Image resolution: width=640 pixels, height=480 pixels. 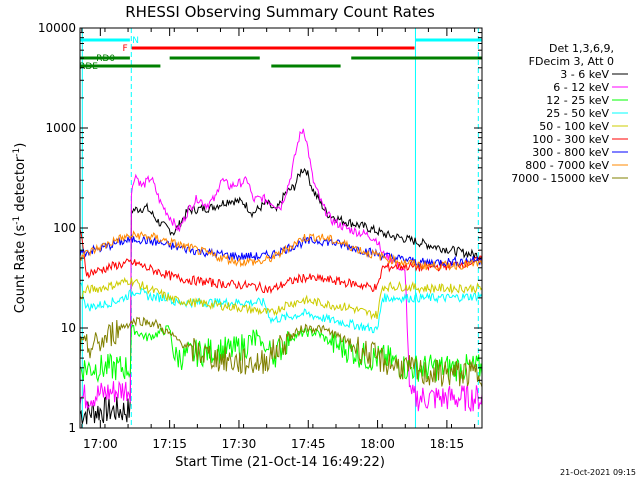 What do you see at coordinates (239, 444) in the screenshot?
I see `x-tick-label-2: 17:30` at bounding box center [239, 444].